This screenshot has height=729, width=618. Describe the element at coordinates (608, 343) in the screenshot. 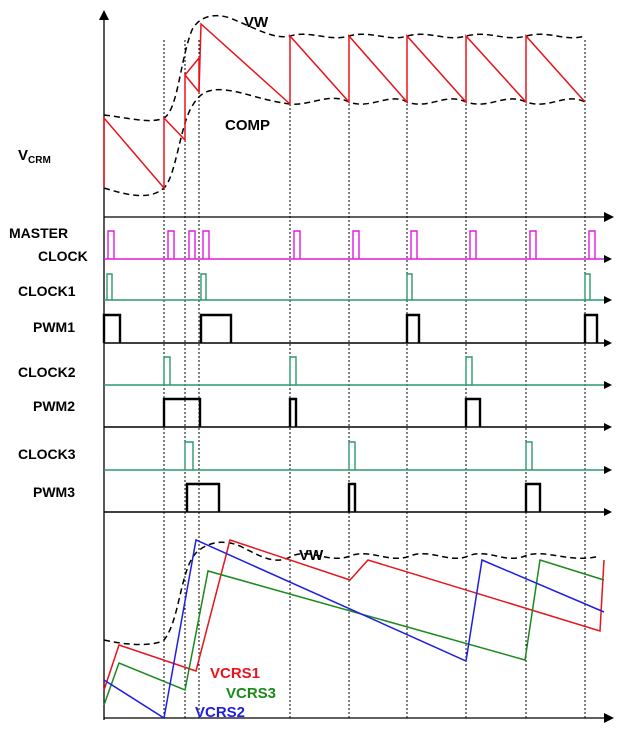

I see `pwm1-arrow` at that location.